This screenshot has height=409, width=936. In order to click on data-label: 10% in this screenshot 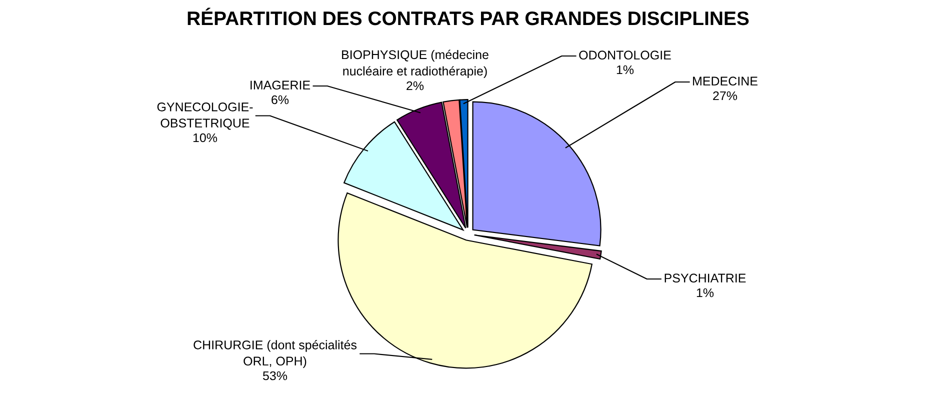, I will do `click(205, 137)`.